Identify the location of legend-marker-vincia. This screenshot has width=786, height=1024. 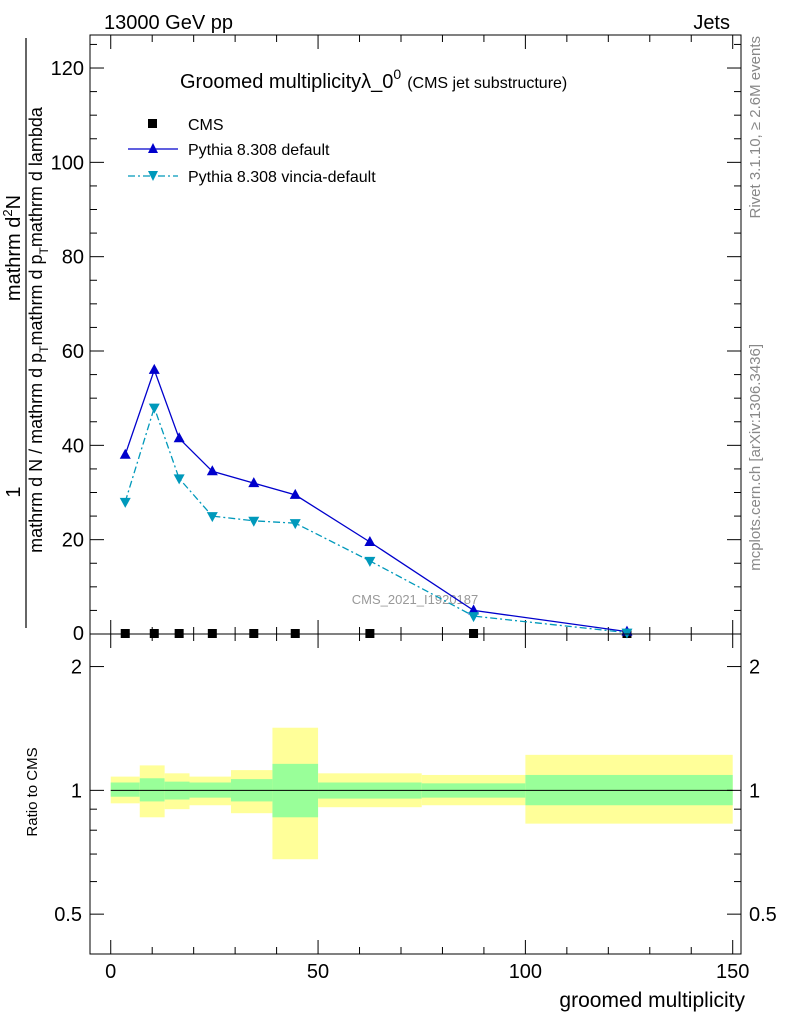
(153, 176).